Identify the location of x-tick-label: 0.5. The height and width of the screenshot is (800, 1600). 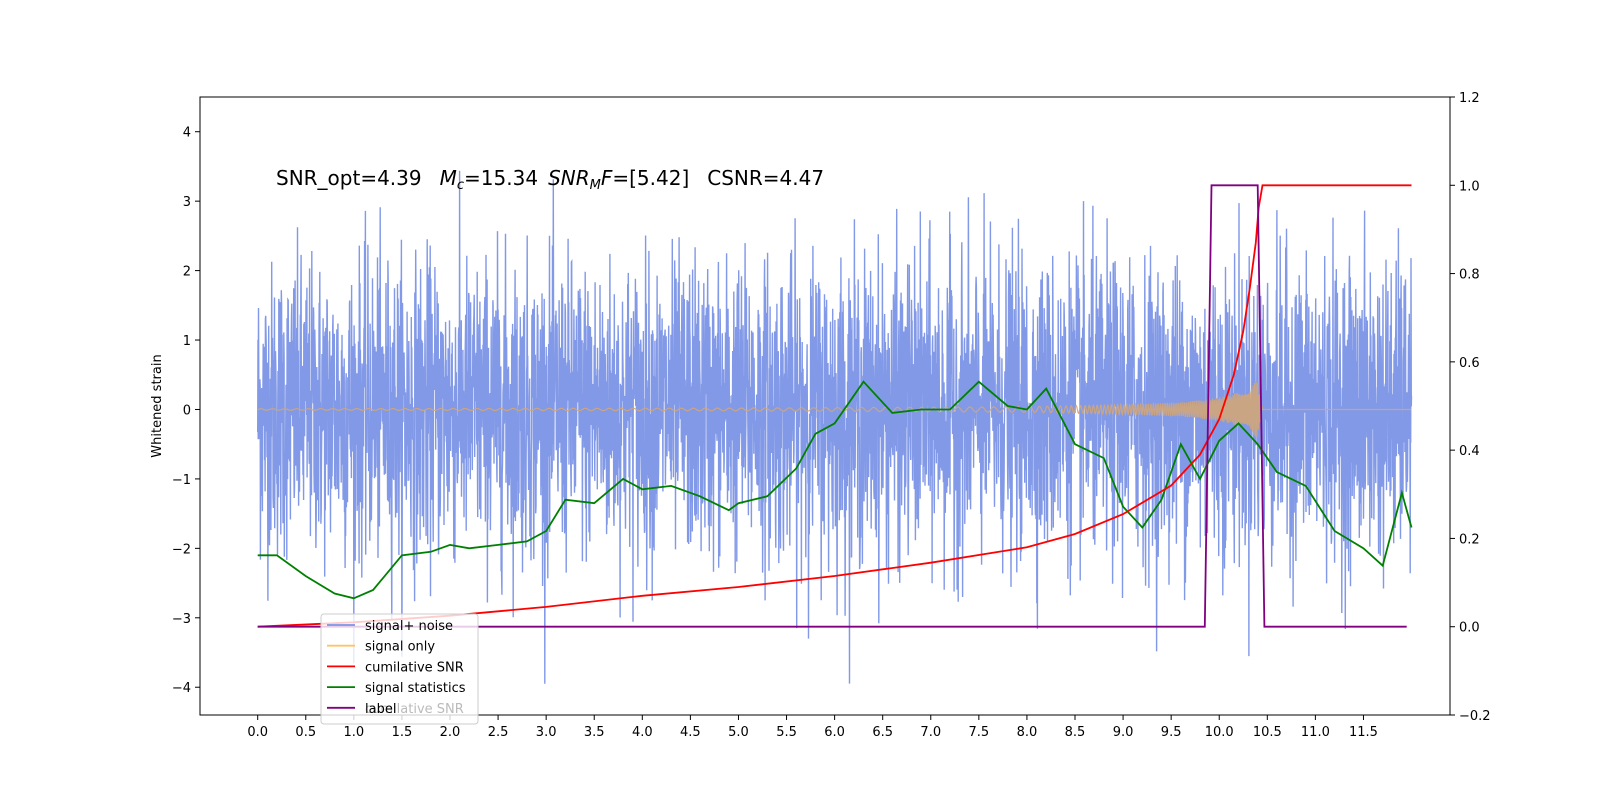
(305, 732).